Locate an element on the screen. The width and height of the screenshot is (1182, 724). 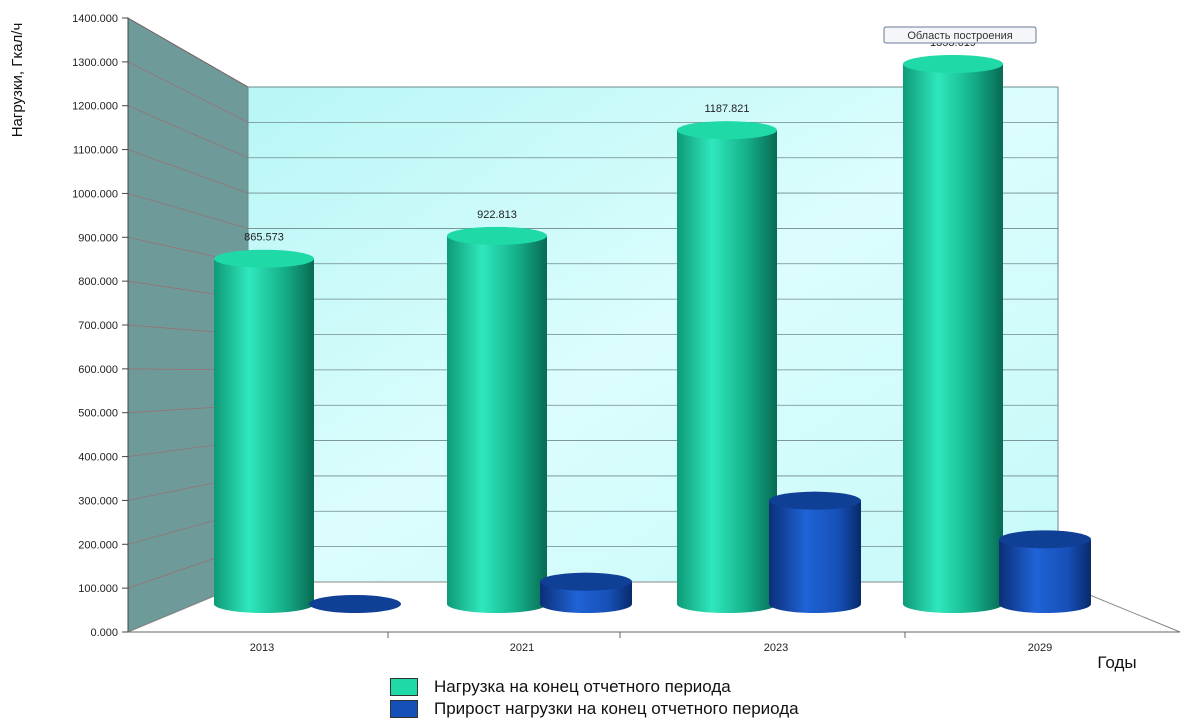
x-tick-label: 2029 is located at coordinates (1040, 648).